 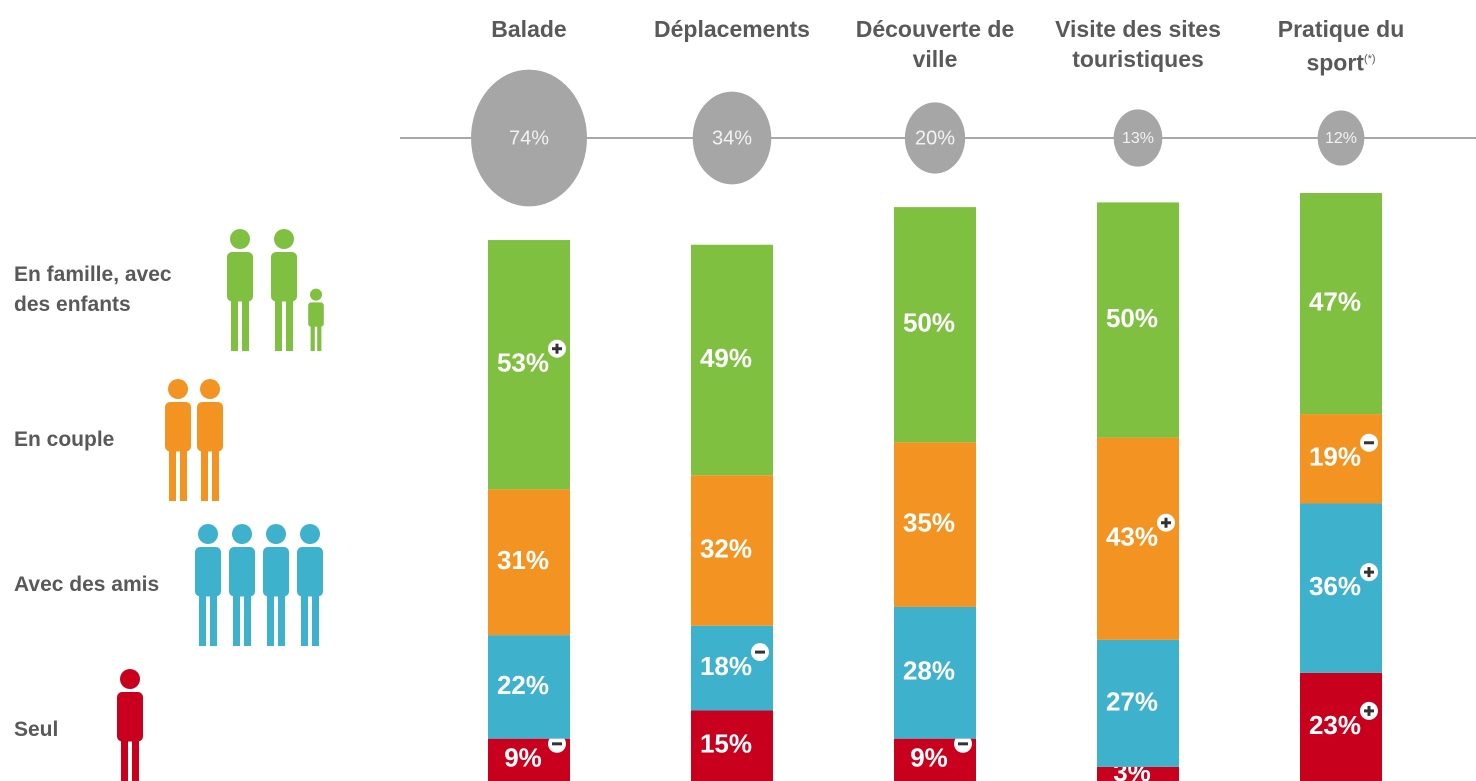 I want to click on total-label: 13%, so click(x=1138, y=138).